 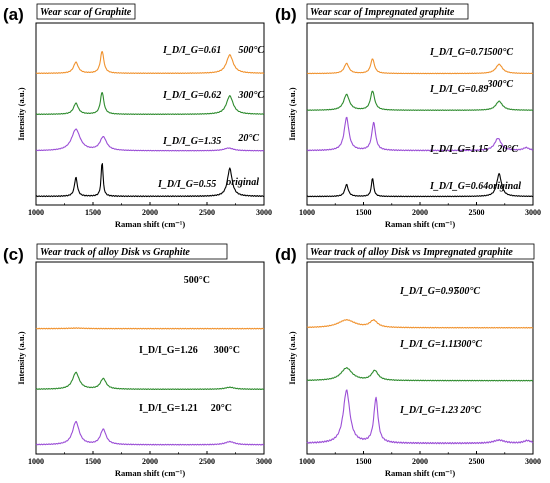 What do you see at coordinates (286, 254) in the screenshot?
I see `panel-letter: (d)` at bounding box center [286, 254].